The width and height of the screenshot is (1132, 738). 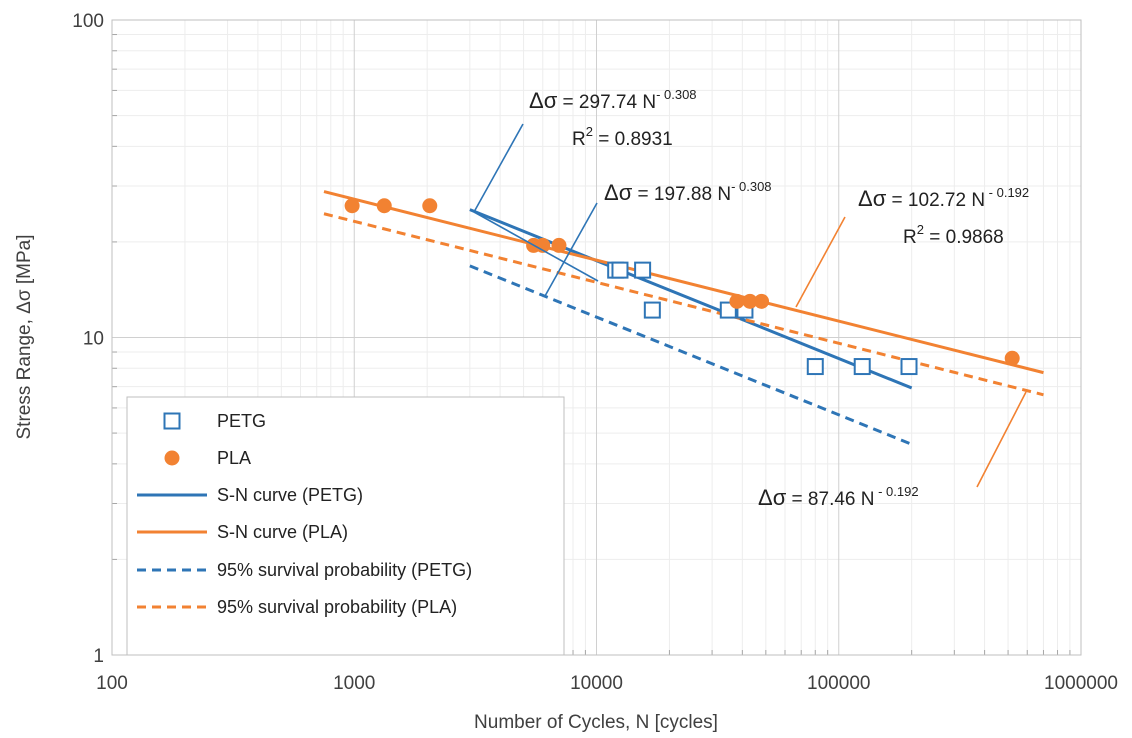 I want to click on petg-sn-equation: Δσ = 297.74 N- 0.308, so click(x=613, y=100).